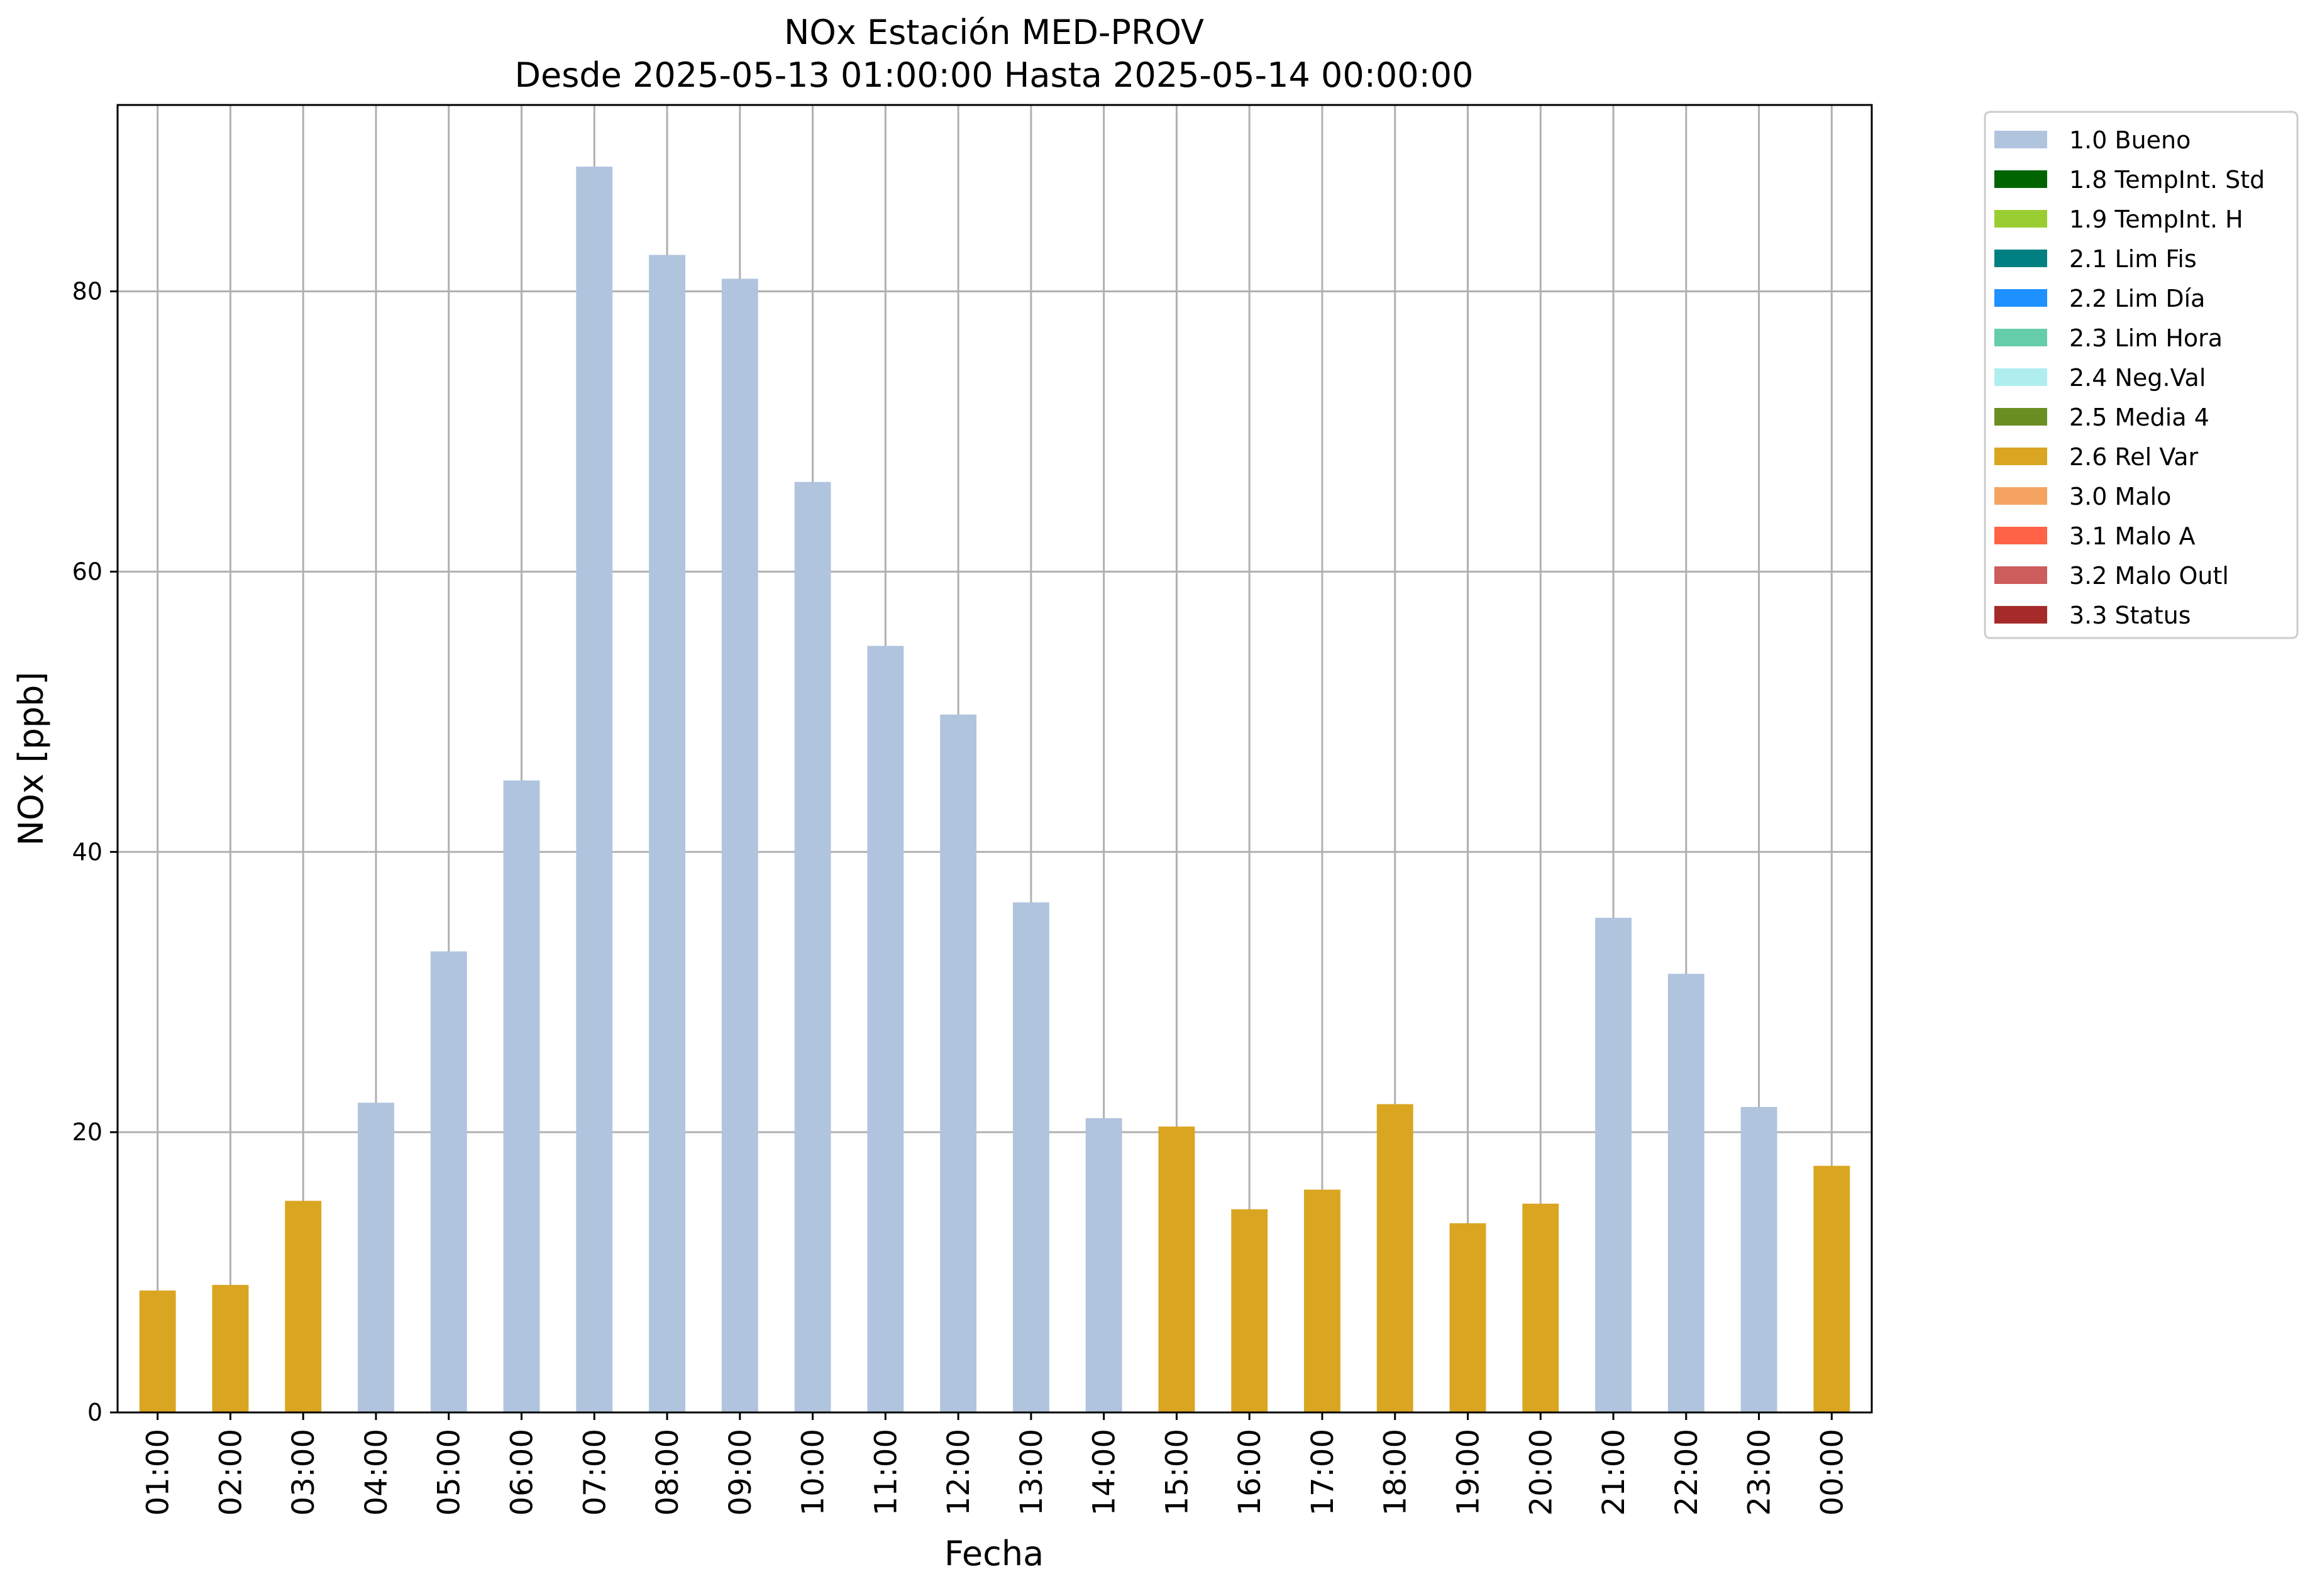 The width and height of the screenshot is (2315, 1596). Describe the element at coordinates (87, 852) in the screenshot. I see `y-tick-label: 40` at that location.